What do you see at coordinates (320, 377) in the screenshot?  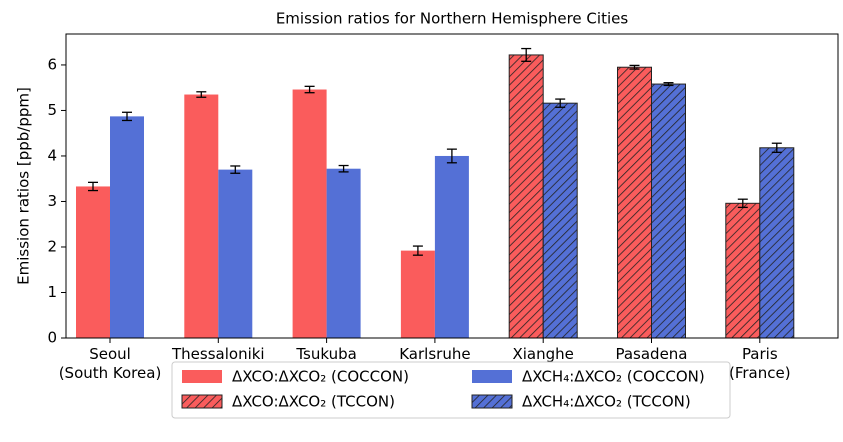 I see `legend-label: ΔXCO:ΔXCO₂ (COCCON)` at bounding box center [320, 377].